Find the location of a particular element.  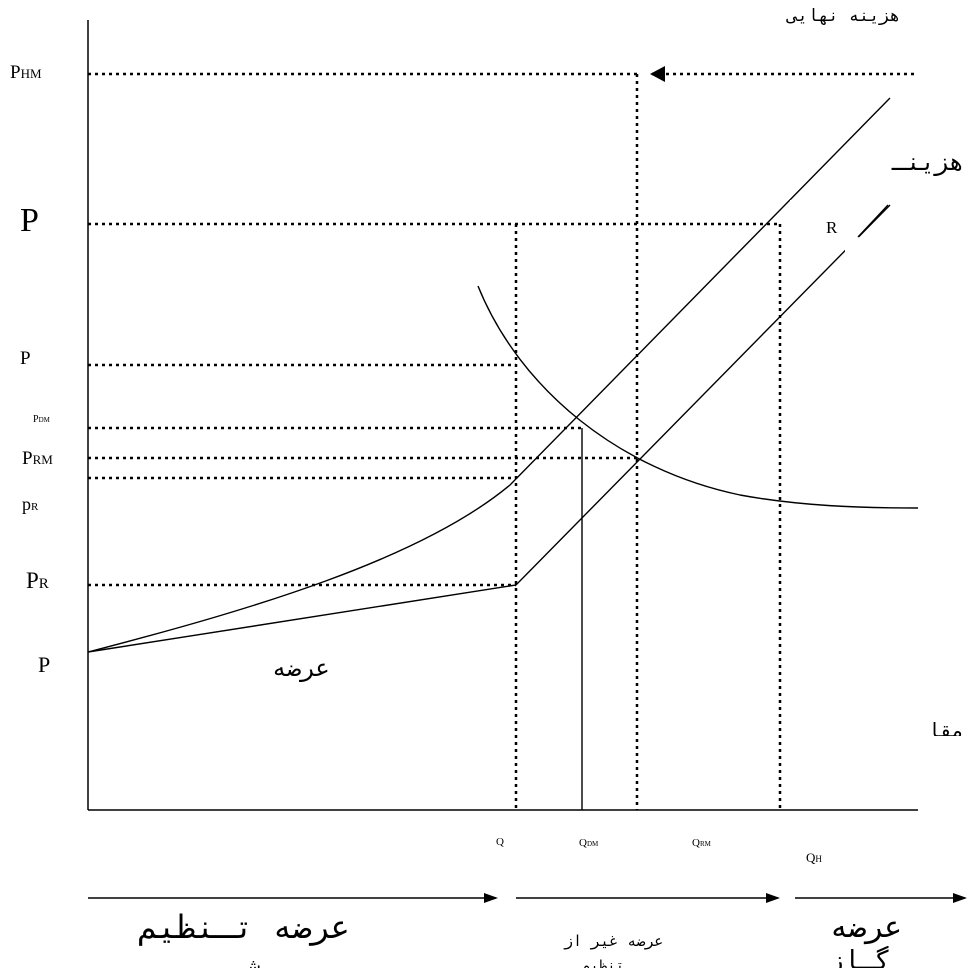

label-non-supply: عرضه غیر از is located at coordinates (614, 941).